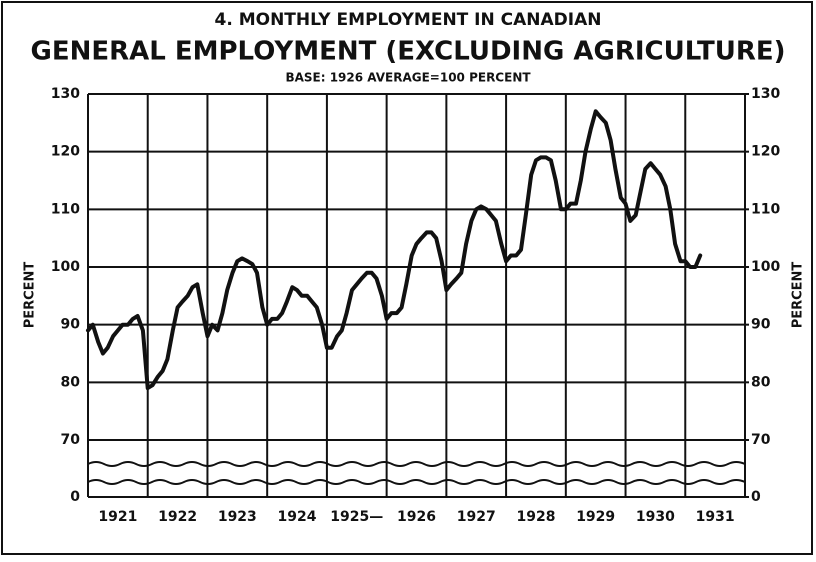 This screenshot has width=816, height=562. What do you see at coordinates (765, 152) in the screenshot?
I see `y2-tick-label: 120` at bounding box center [765, 152].